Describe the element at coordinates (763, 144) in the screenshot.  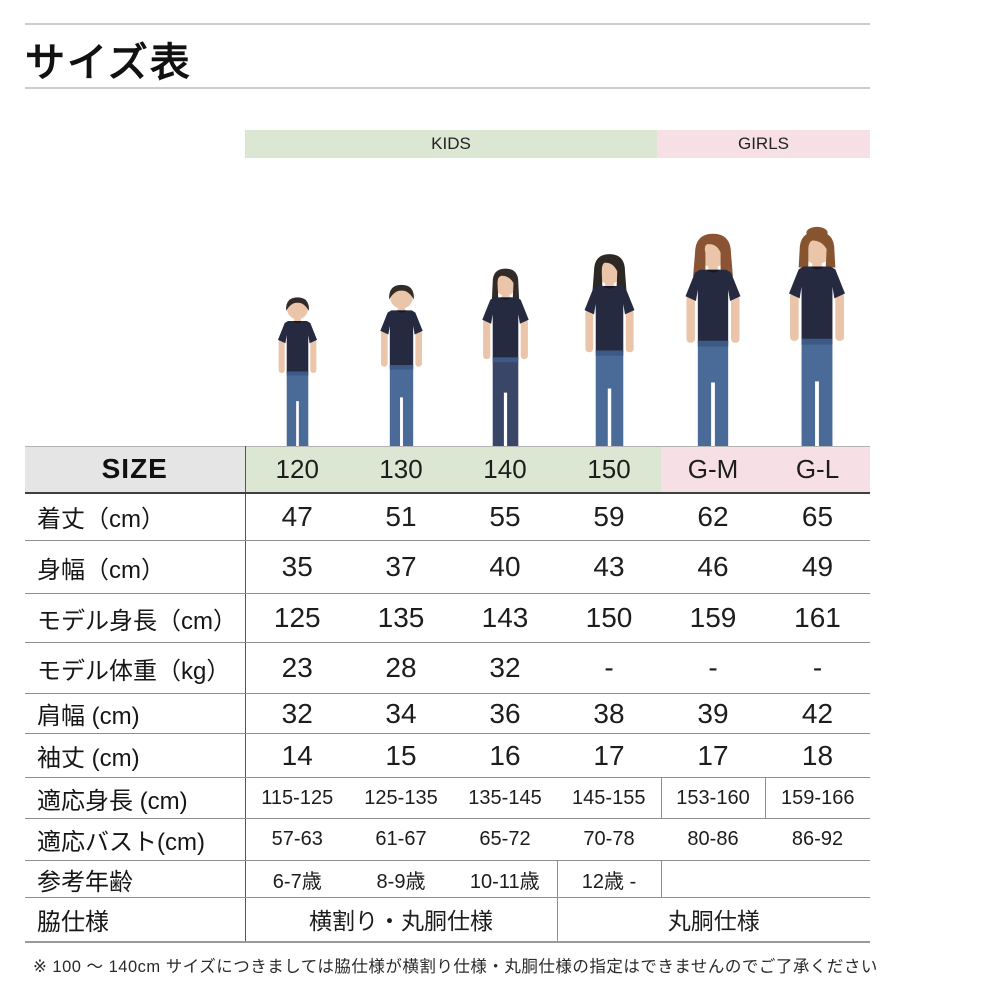
I see `girls-category-header: GIRLS` at that location.